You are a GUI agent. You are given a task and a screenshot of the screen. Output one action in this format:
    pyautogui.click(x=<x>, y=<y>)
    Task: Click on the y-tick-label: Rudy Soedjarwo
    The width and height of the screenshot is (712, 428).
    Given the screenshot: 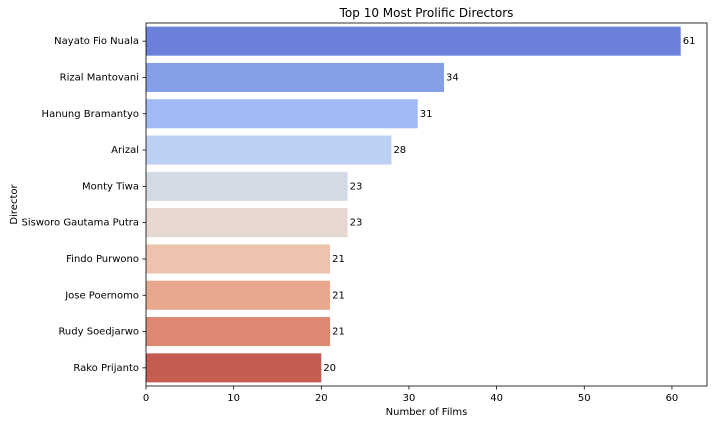 What is the action you would take?
    pyautogui.click(x=98, y=332)
    